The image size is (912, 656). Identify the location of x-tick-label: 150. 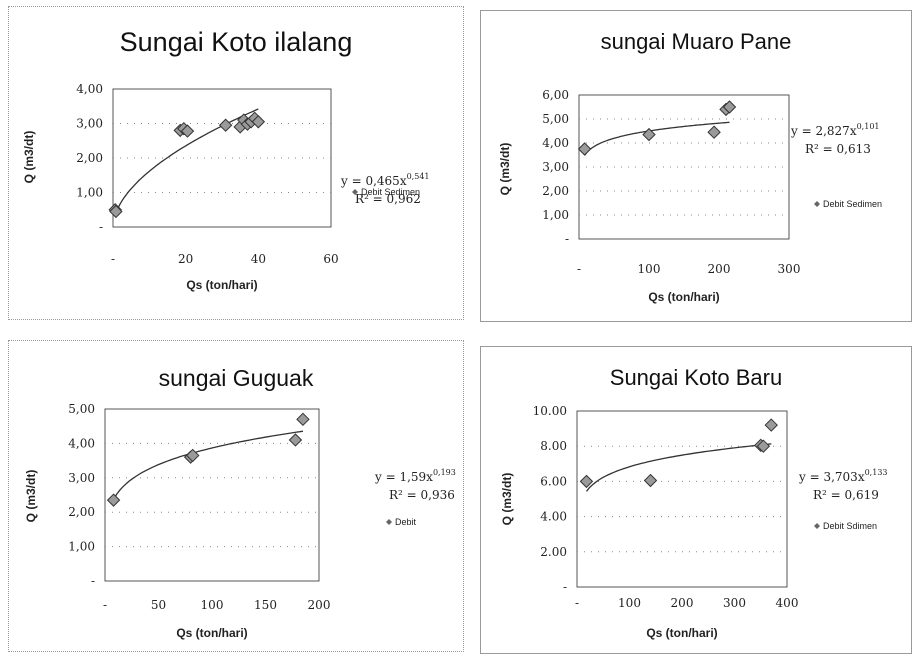
(265, 605).